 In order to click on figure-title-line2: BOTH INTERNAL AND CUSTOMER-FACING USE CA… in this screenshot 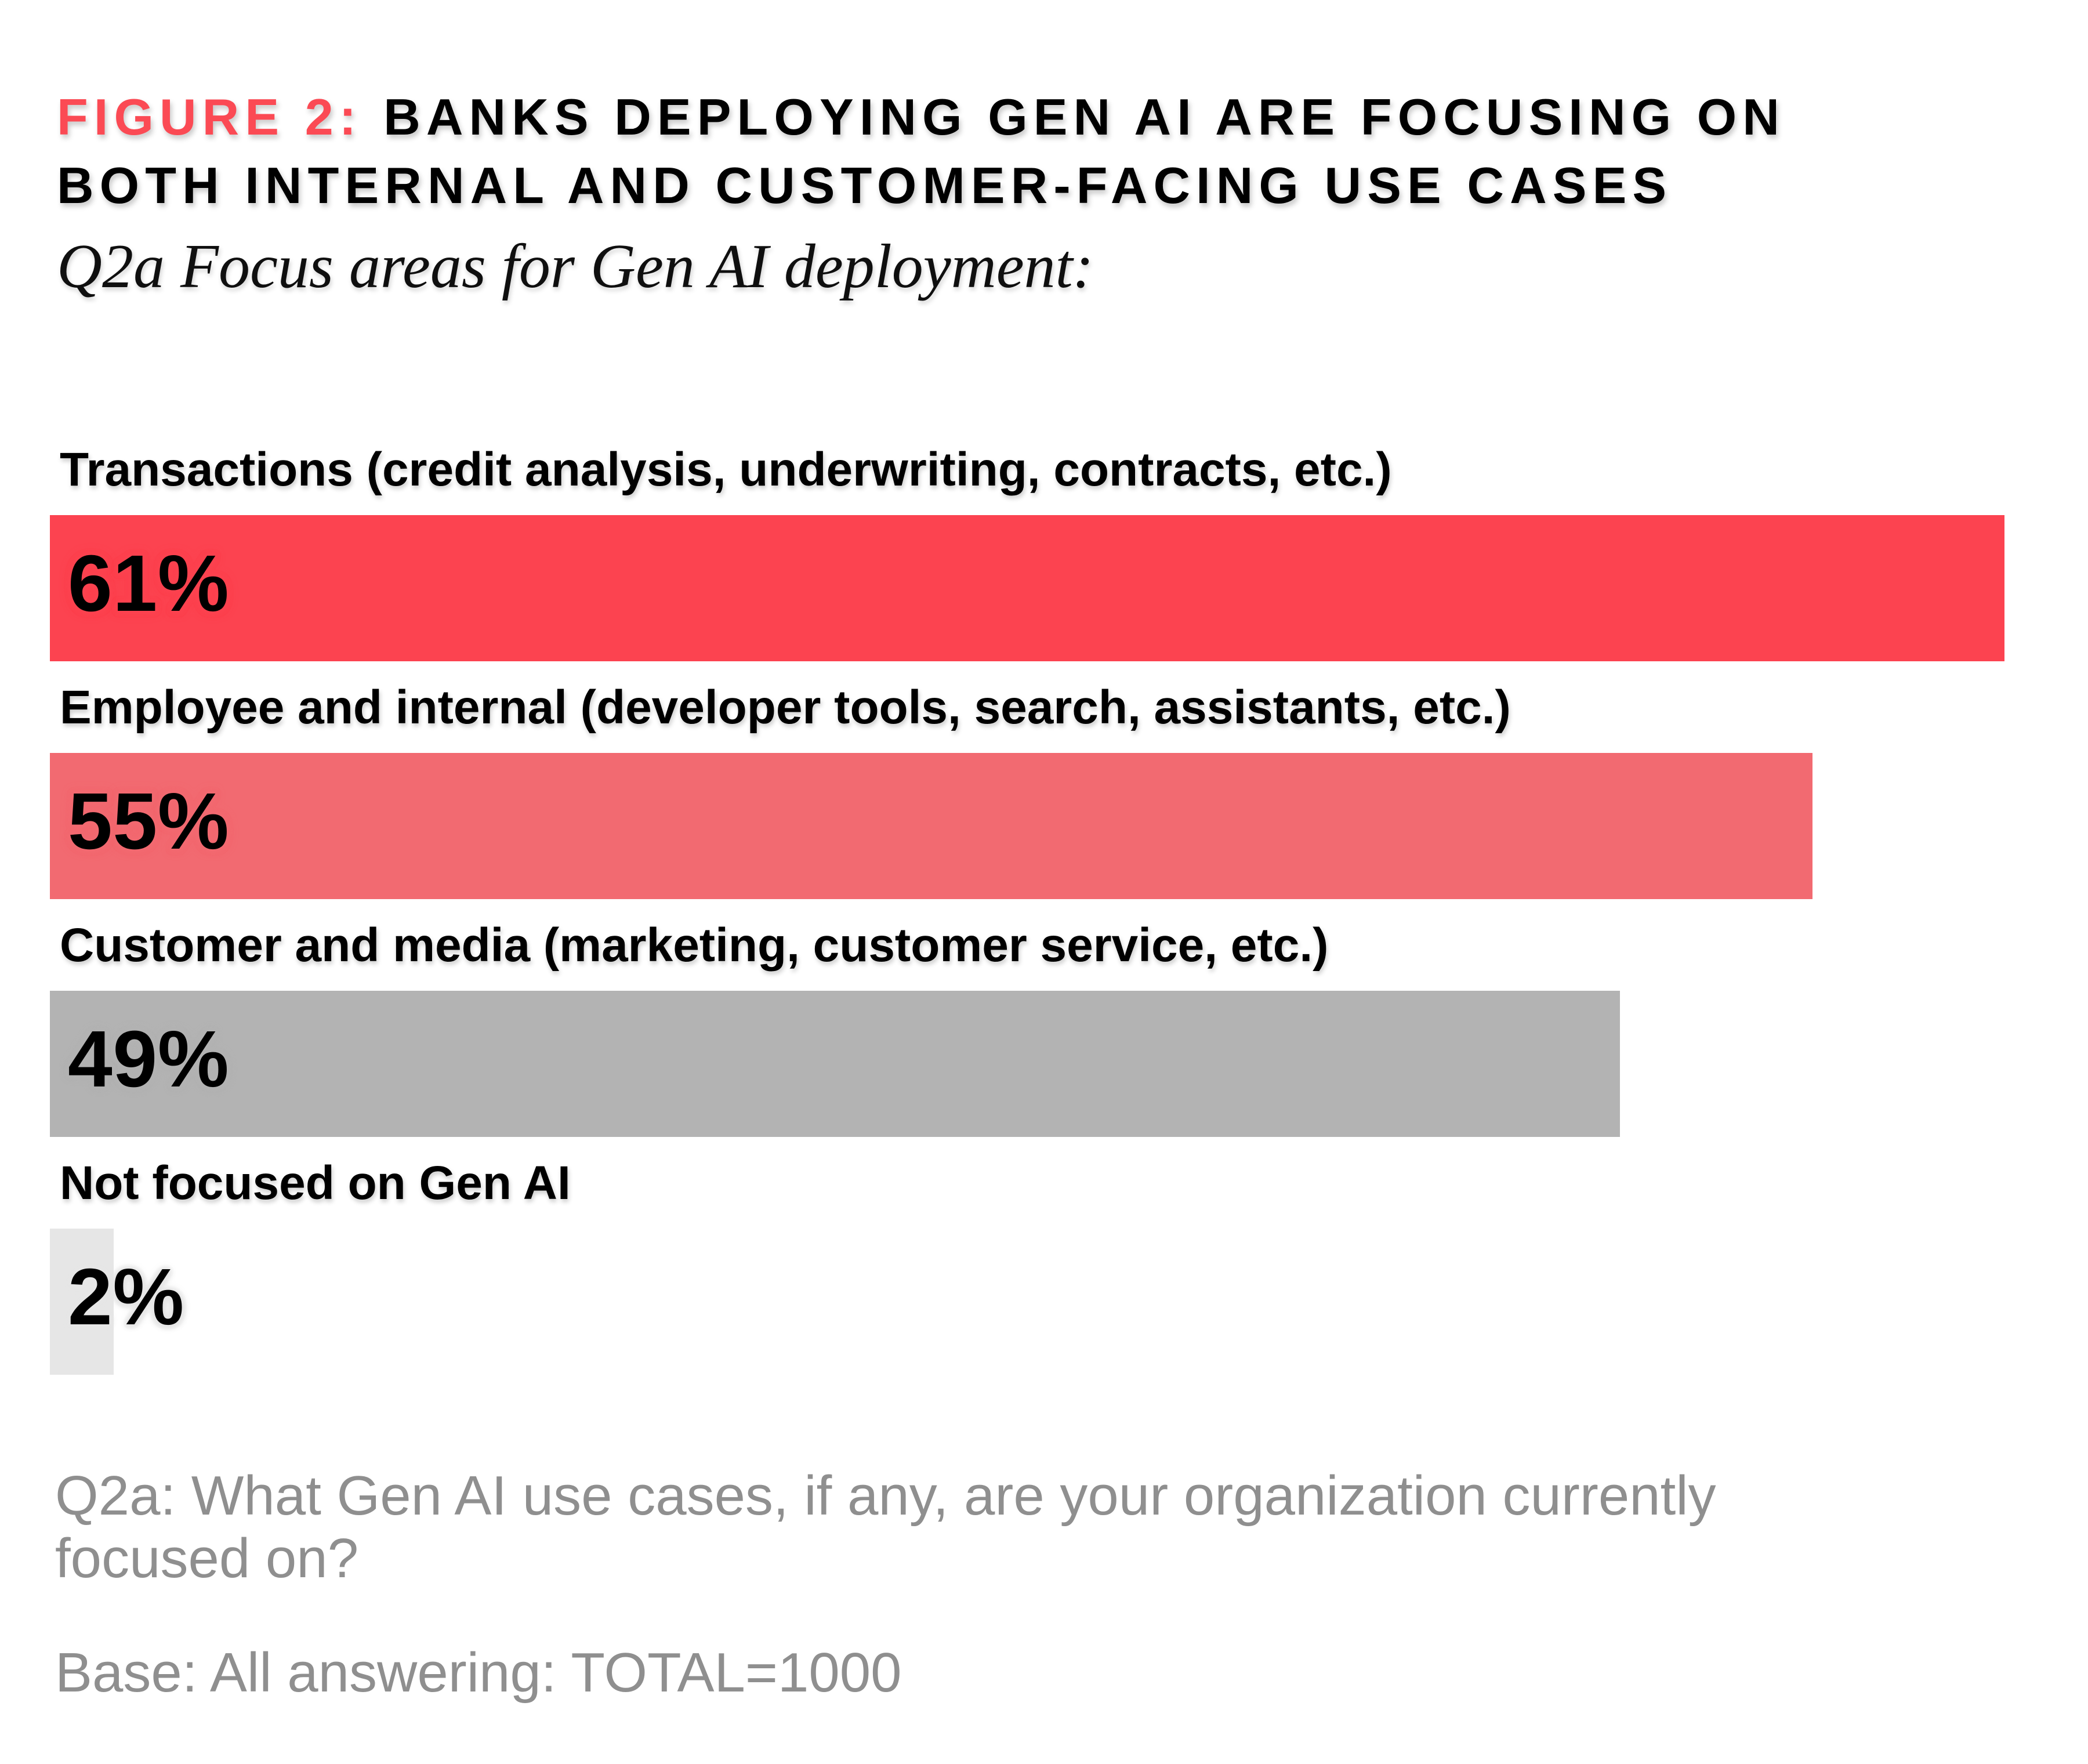, I will do `click(921, 185)`.